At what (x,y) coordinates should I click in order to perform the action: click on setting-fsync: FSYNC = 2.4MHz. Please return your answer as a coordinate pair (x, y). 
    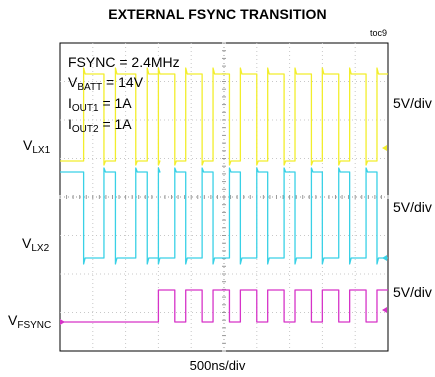
    Looking at the image, I should click on (124, 62).